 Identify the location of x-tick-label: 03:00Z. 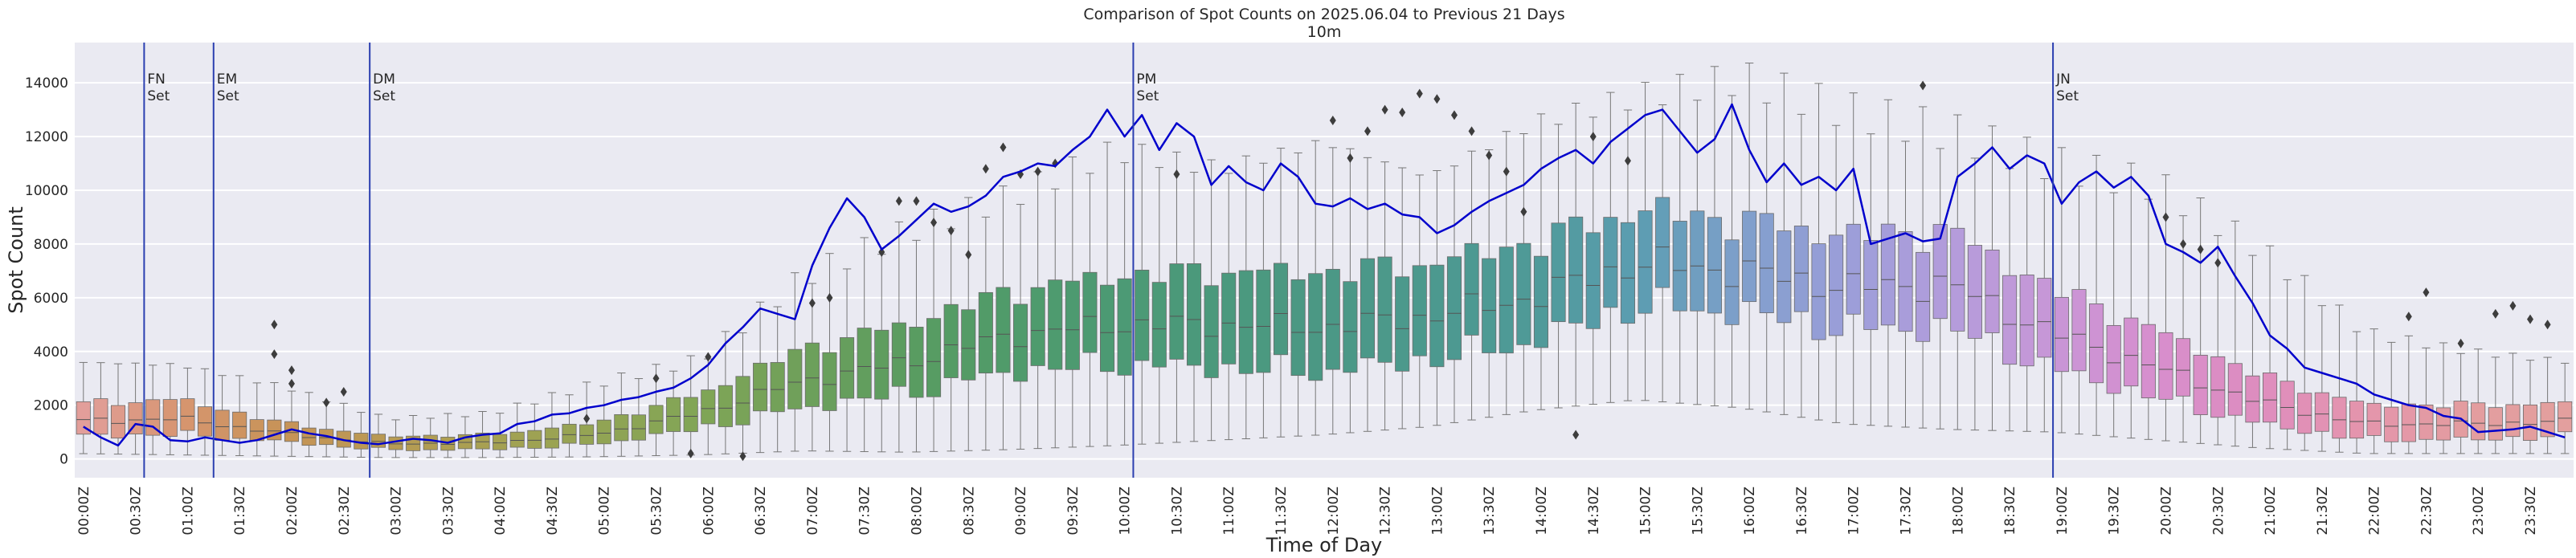
(397, 511).